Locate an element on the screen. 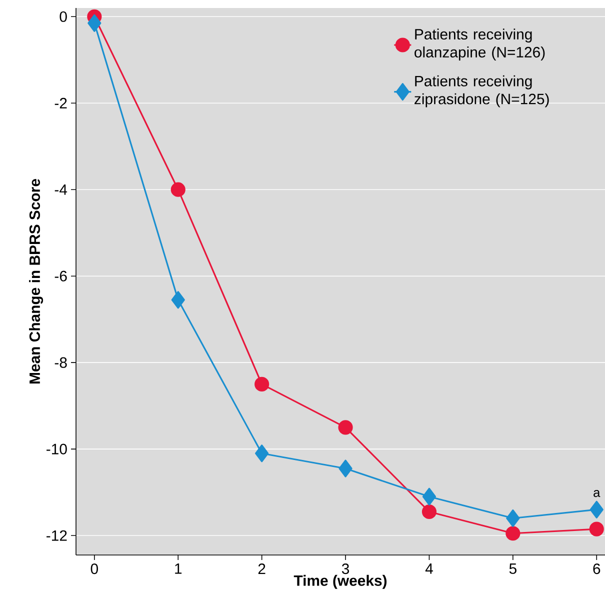  x-axis-title: Time (weeks) is located at coordinates (340, 581).